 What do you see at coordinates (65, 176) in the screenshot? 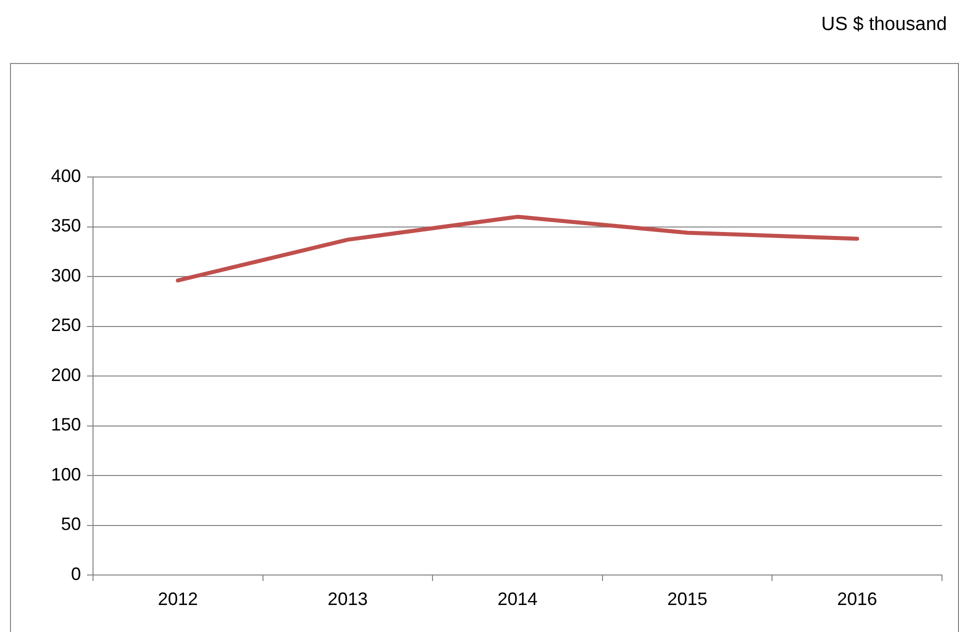
I see `y-tick-label: 400` at bounding box center [65, 176].